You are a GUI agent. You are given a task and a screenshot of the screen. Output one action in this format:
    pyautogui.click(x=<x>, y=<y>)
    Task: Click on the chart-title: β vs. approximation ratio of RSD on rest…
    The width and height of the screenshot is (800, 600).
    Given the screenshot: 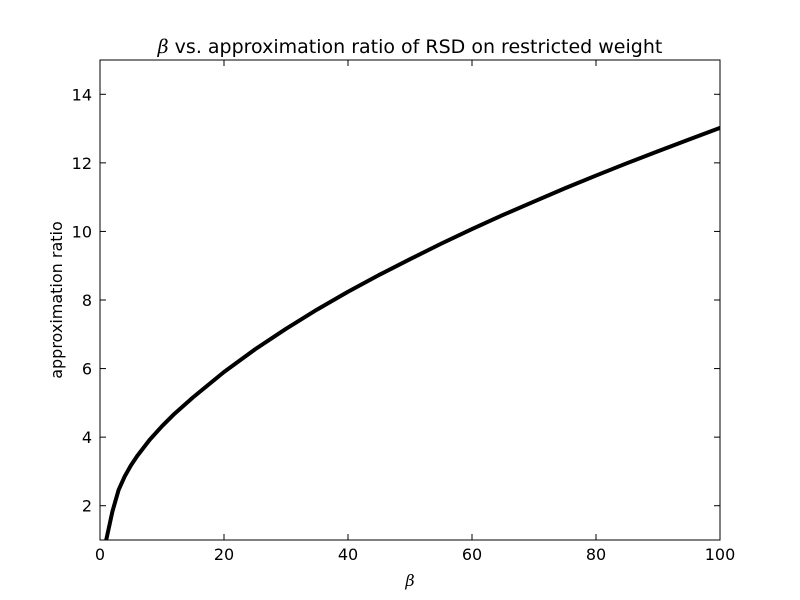 What is the action you would take?
    pyautogui.click(x=410, y=47)
    